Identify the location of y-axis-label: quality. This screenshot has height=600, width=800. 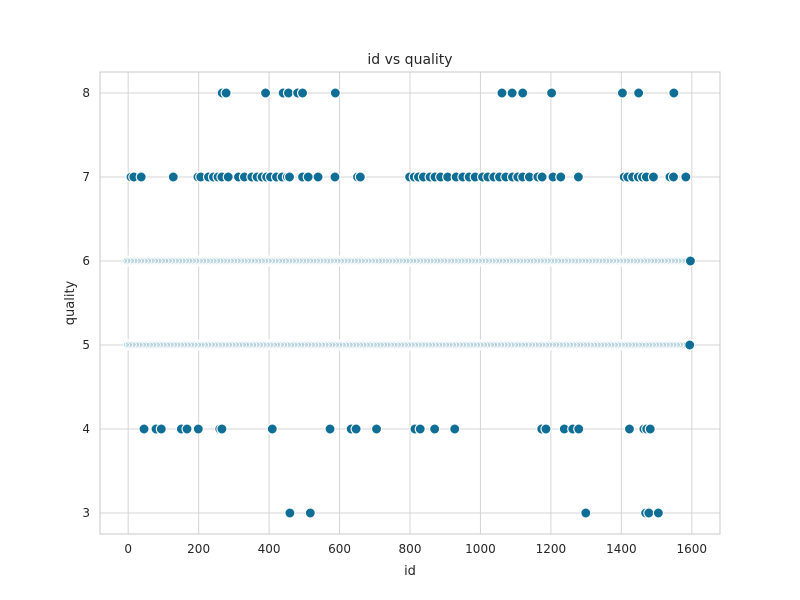
(70, 302).